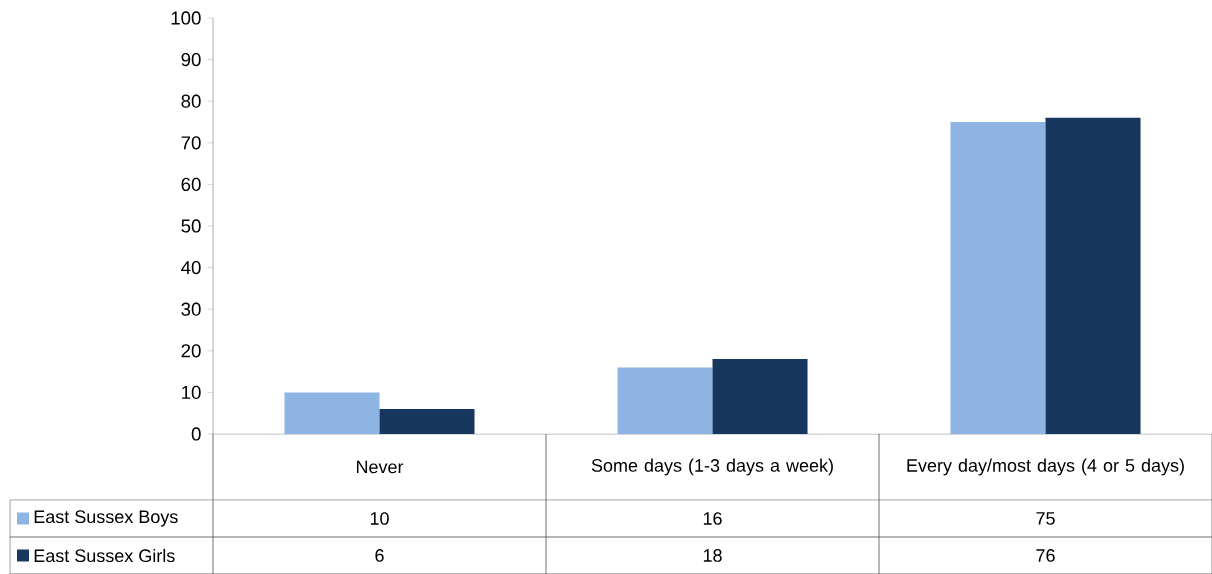 The image size is (1212, 574). Describe the element at coordinates (712, 467) in the screenshot. I see `x-tick-label: Some days (1-3 days a week)` at that location.